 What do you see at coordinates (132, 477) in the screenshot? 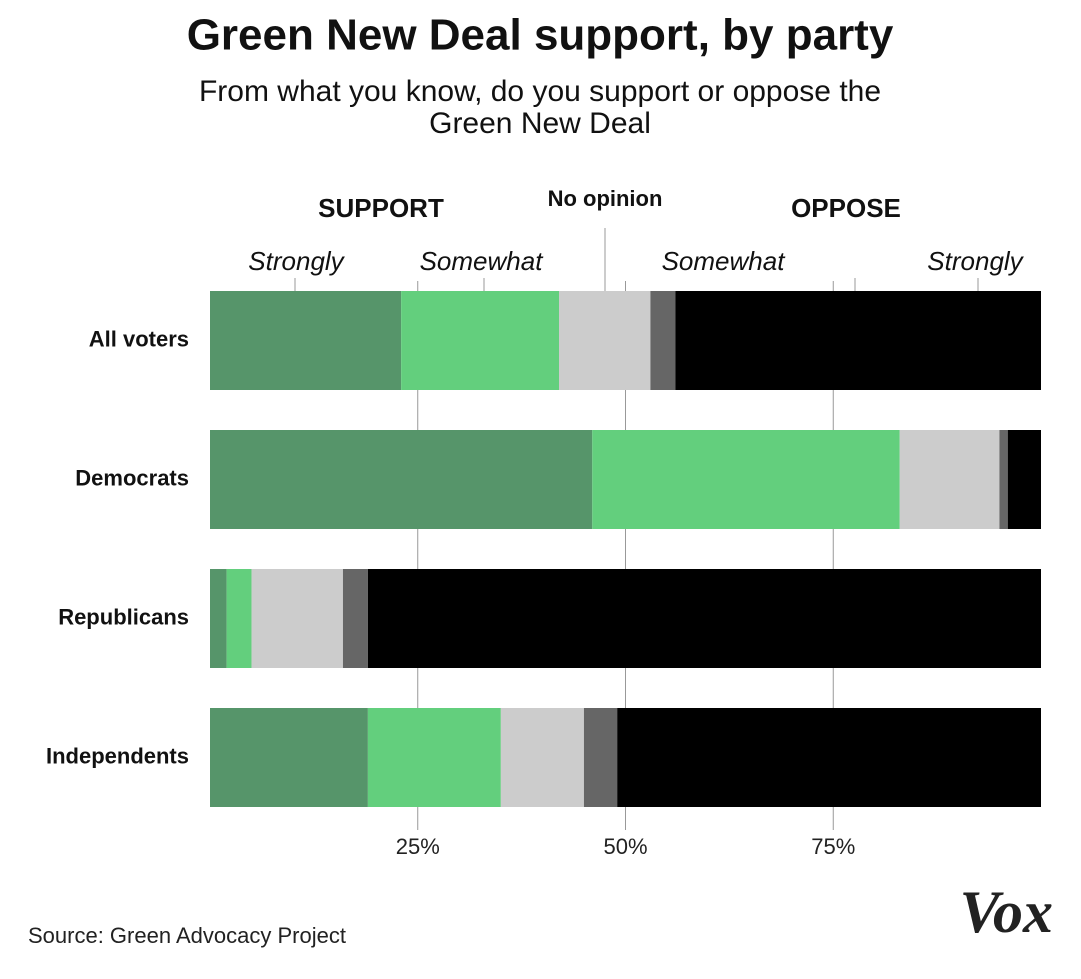
I see `y-tick-label: Democrats` at bounding box center [132, 477].